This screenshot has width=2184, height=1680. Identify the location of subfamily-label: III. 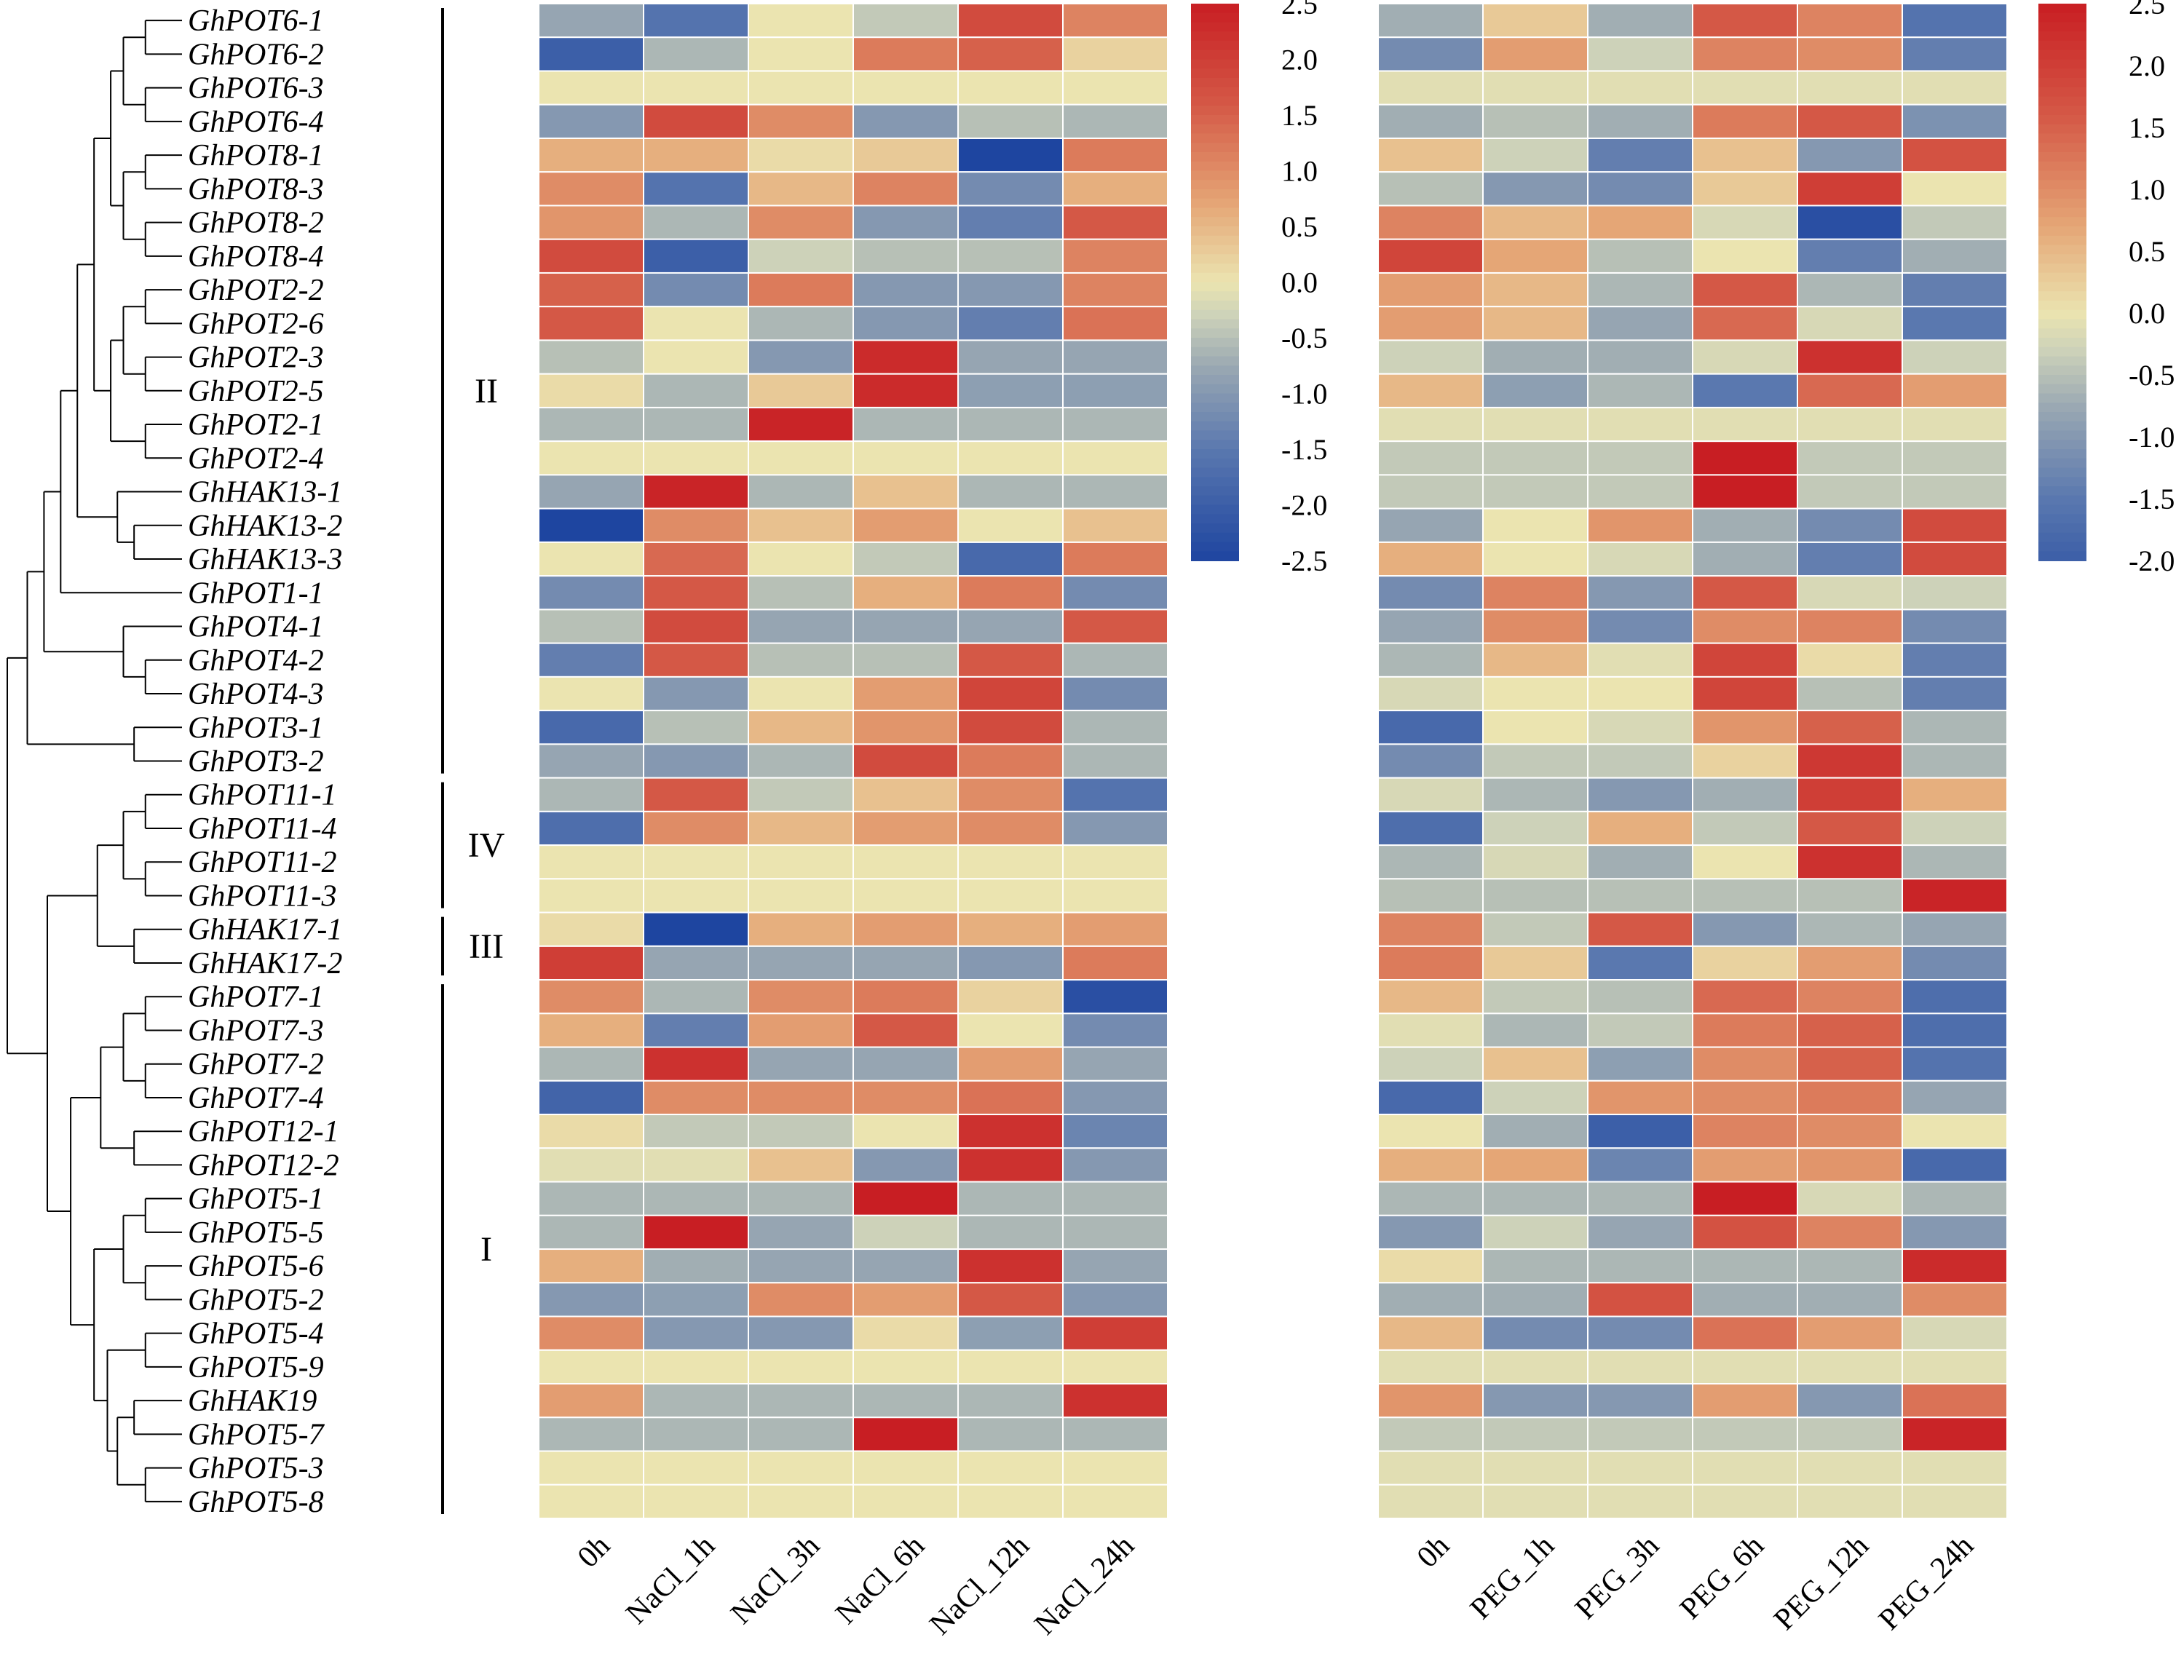
(486, 946).